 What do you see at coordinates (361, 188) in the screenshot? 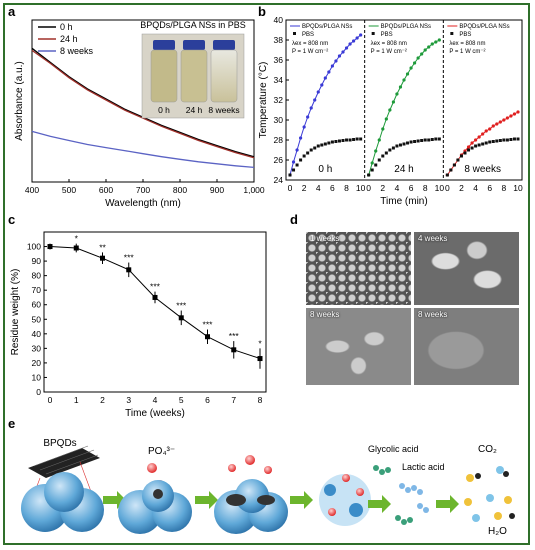
I see `x-tick-label: 10` at bounding box center [361, 188].